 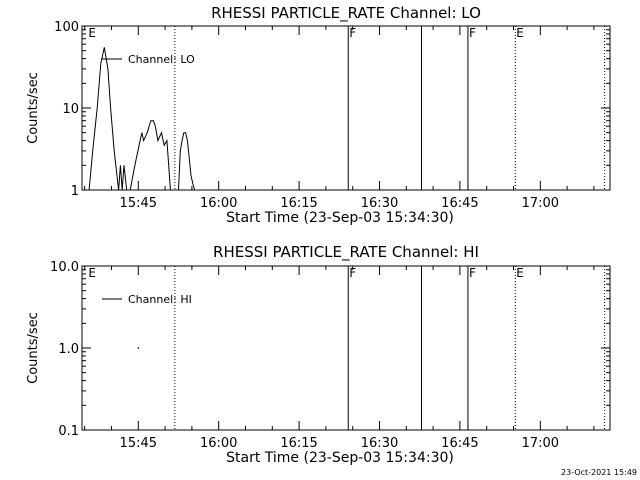 I want to click on hi-y-axis-label: Counts/sec, so click(x=33, y=348).